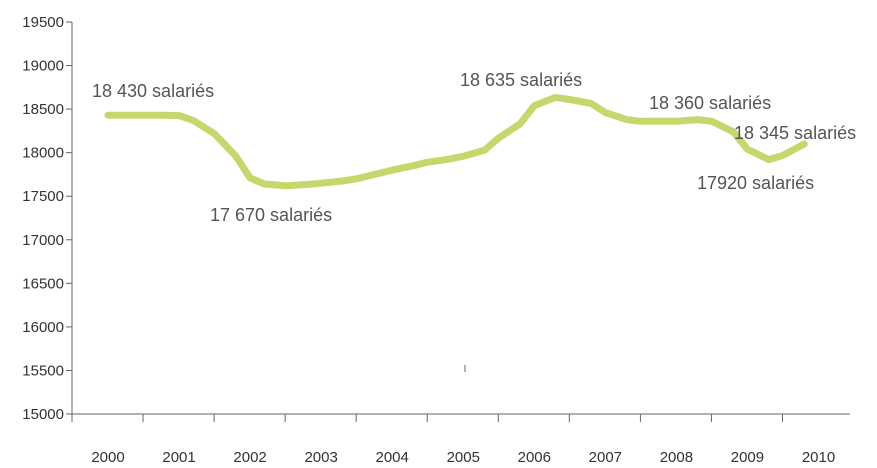  Describe the element at coordinates (43, 109) in the screenshot. I see `y-tick-label: 18500` at that location.